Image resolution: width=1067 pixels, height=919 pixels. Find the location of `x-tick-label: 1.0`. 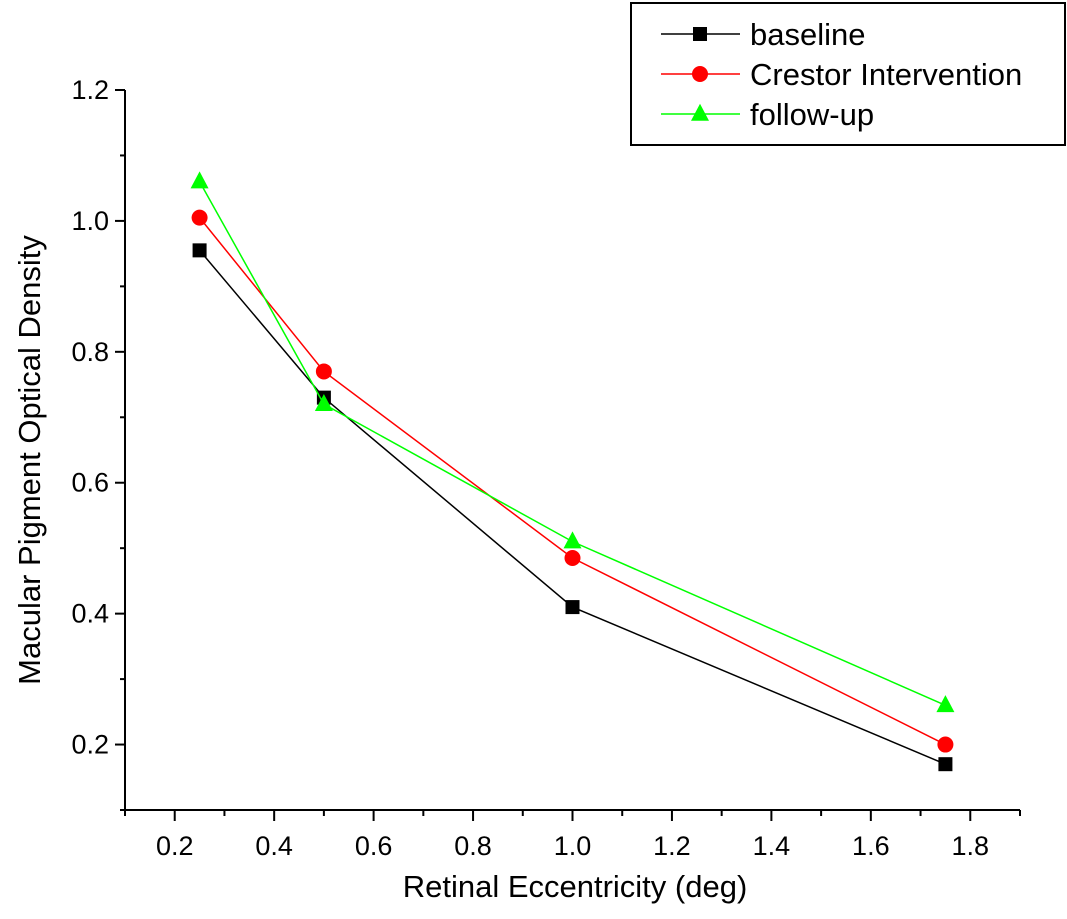

x-tick-label: 1.0 is located at coordinates (573, 846).